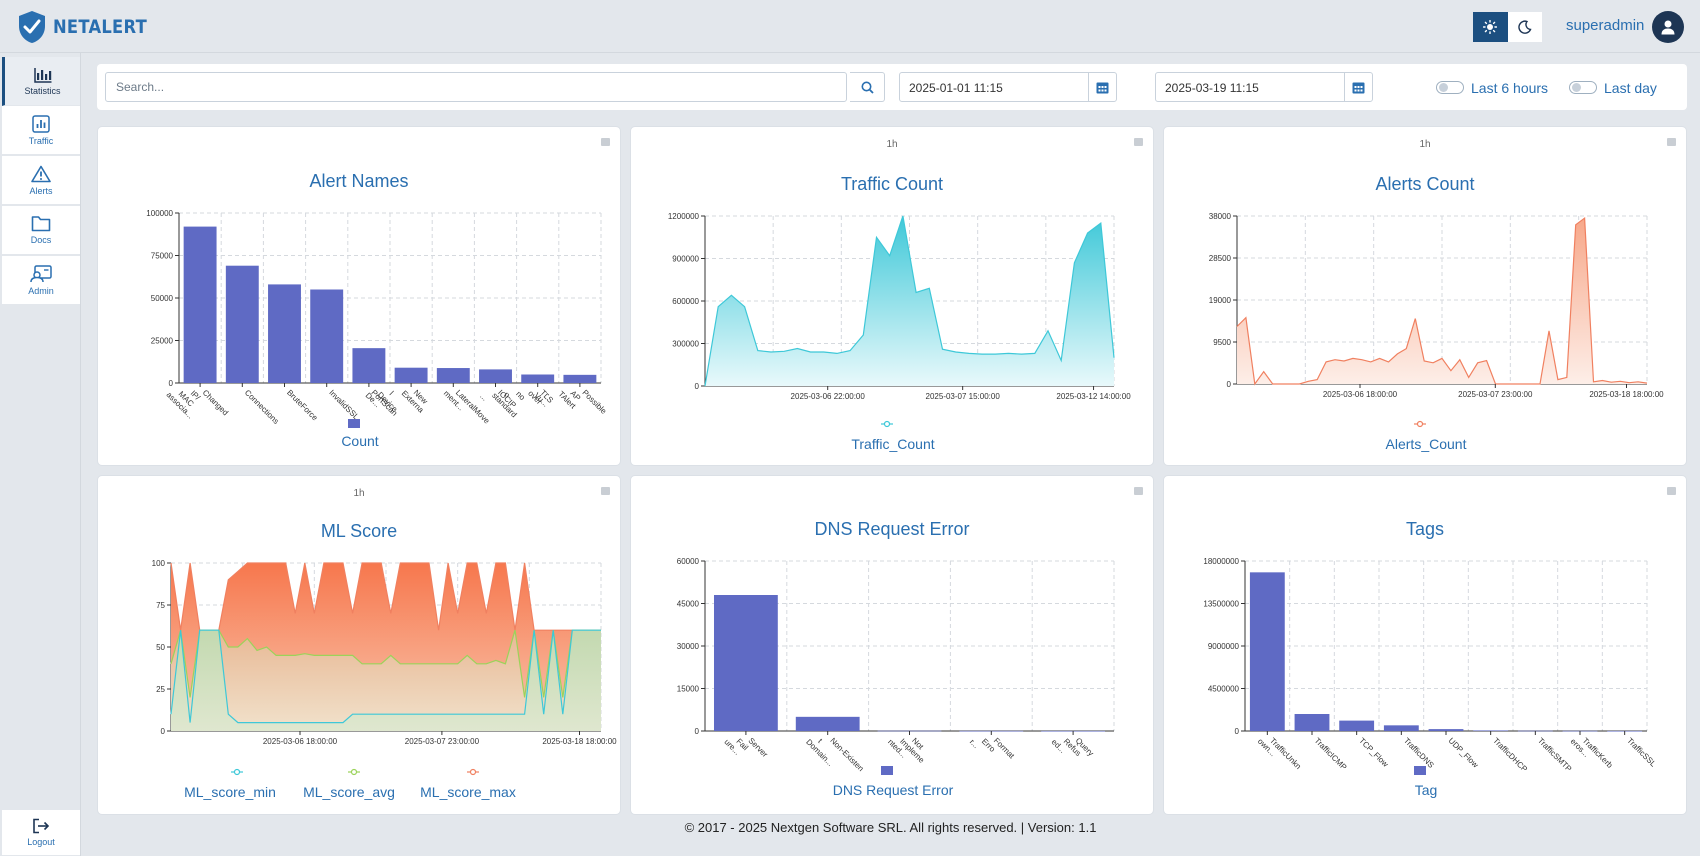 The height and width of the screenshot is (856, 1700). I want to click on folder-icon, so click(41, 224).